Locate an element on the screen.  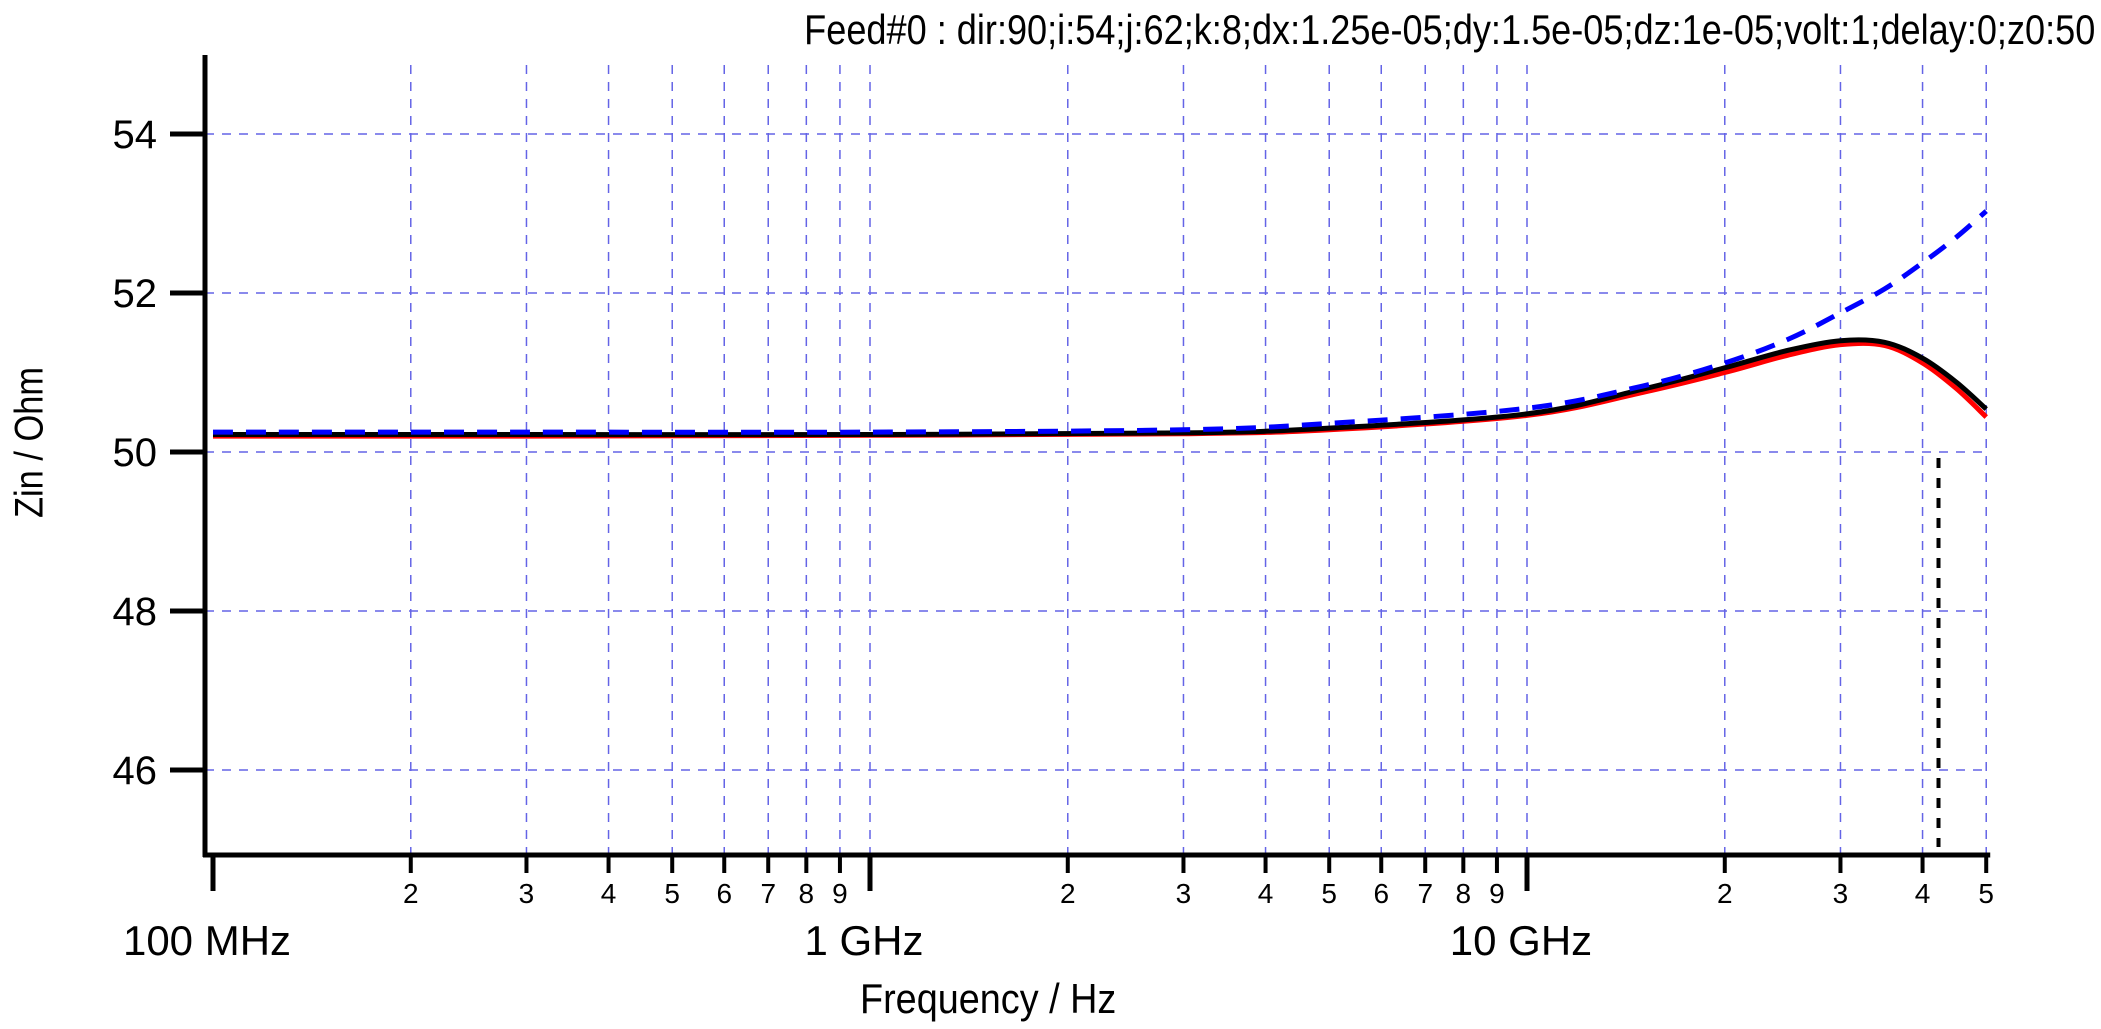
y-tick-label: 46 is located at coordinates (135, 771).